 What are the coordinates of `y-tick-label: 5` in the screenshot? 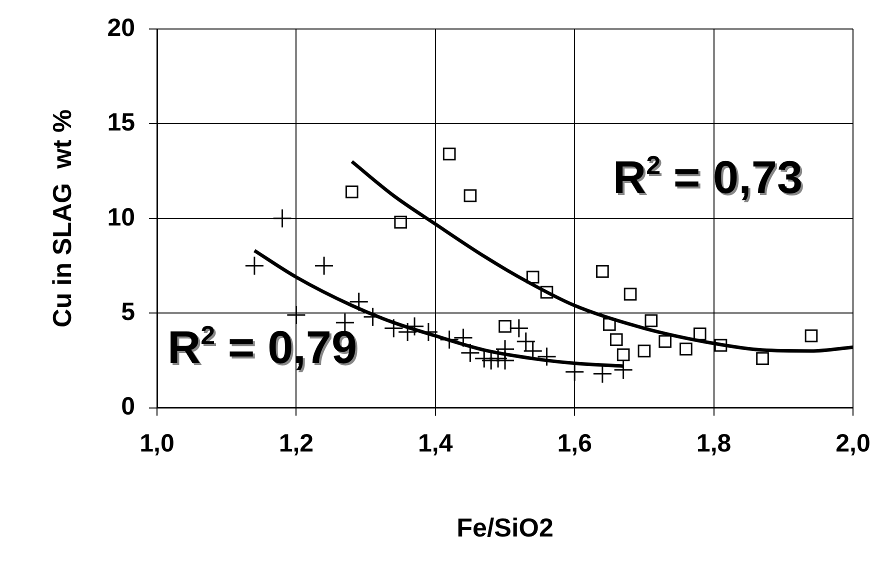 It's located at (128, 312).